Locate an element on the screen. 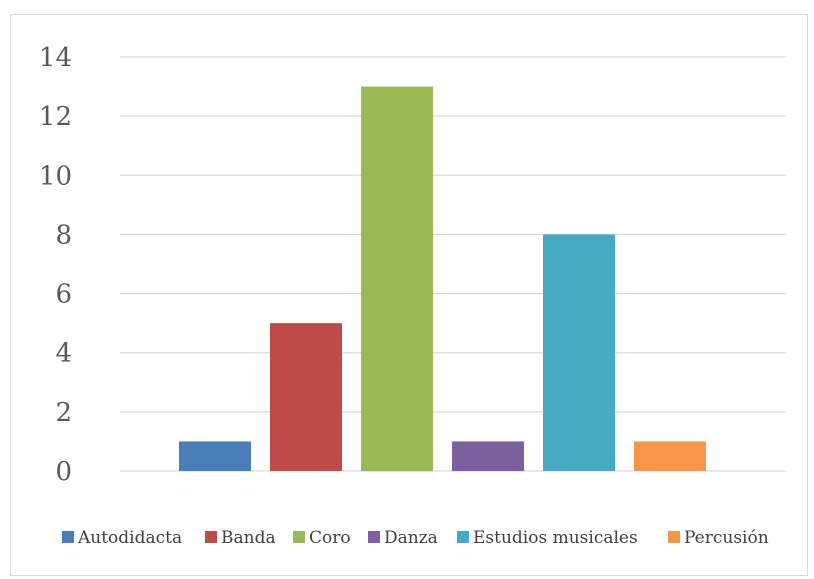  y-axis-ticks: 0 2 4 6 8 10 12 14 is located at coordinates (55, 265).